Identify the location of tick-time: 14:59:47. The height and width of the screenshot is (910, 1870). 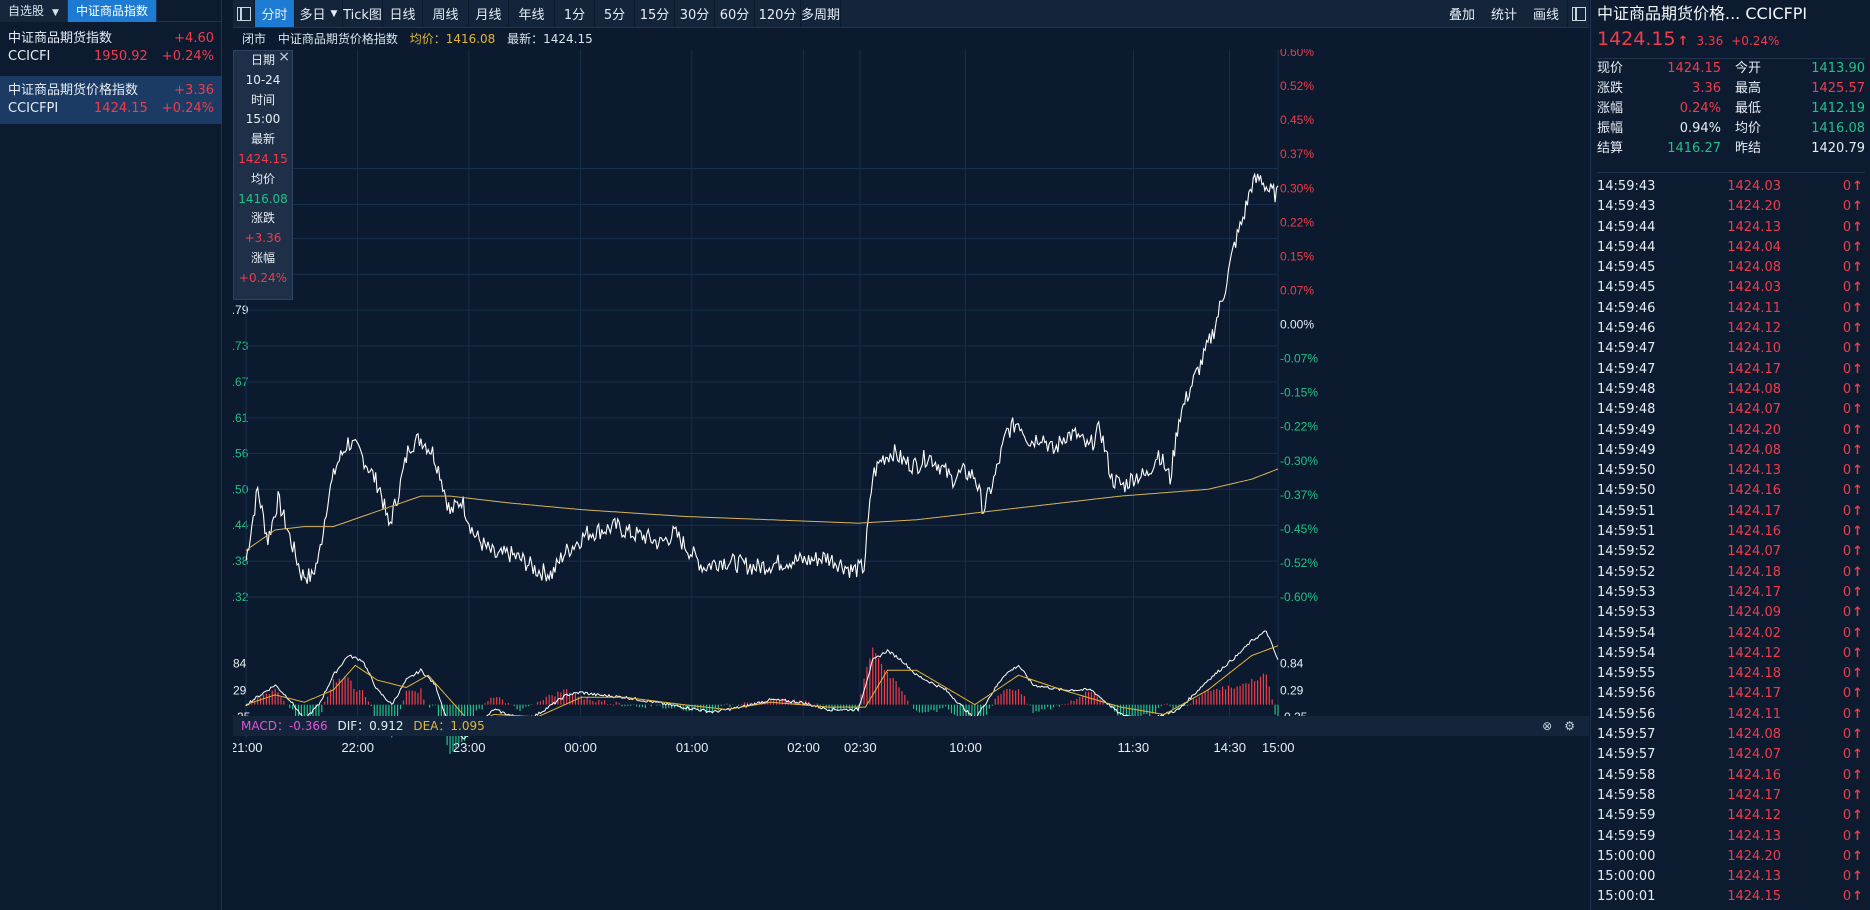
(1626, 369).